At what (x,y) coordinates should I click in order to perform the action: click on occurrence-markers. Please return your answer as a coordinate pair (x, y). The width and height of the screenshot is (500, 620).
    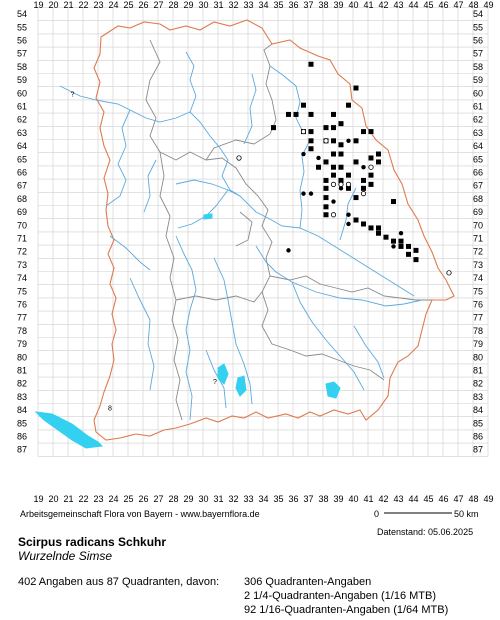
    Looking at the image, I should click on (344, 168).